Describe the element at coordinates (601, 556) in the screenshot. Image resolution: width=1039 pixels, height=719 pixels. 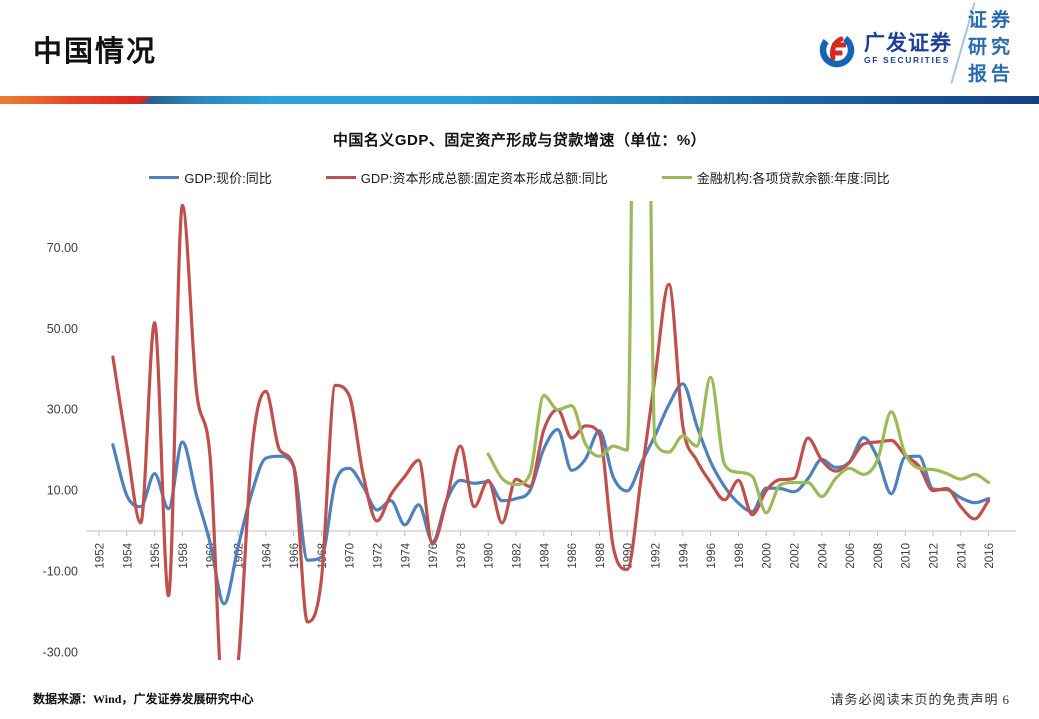
I see `x-tick-label: 1988` at that location.